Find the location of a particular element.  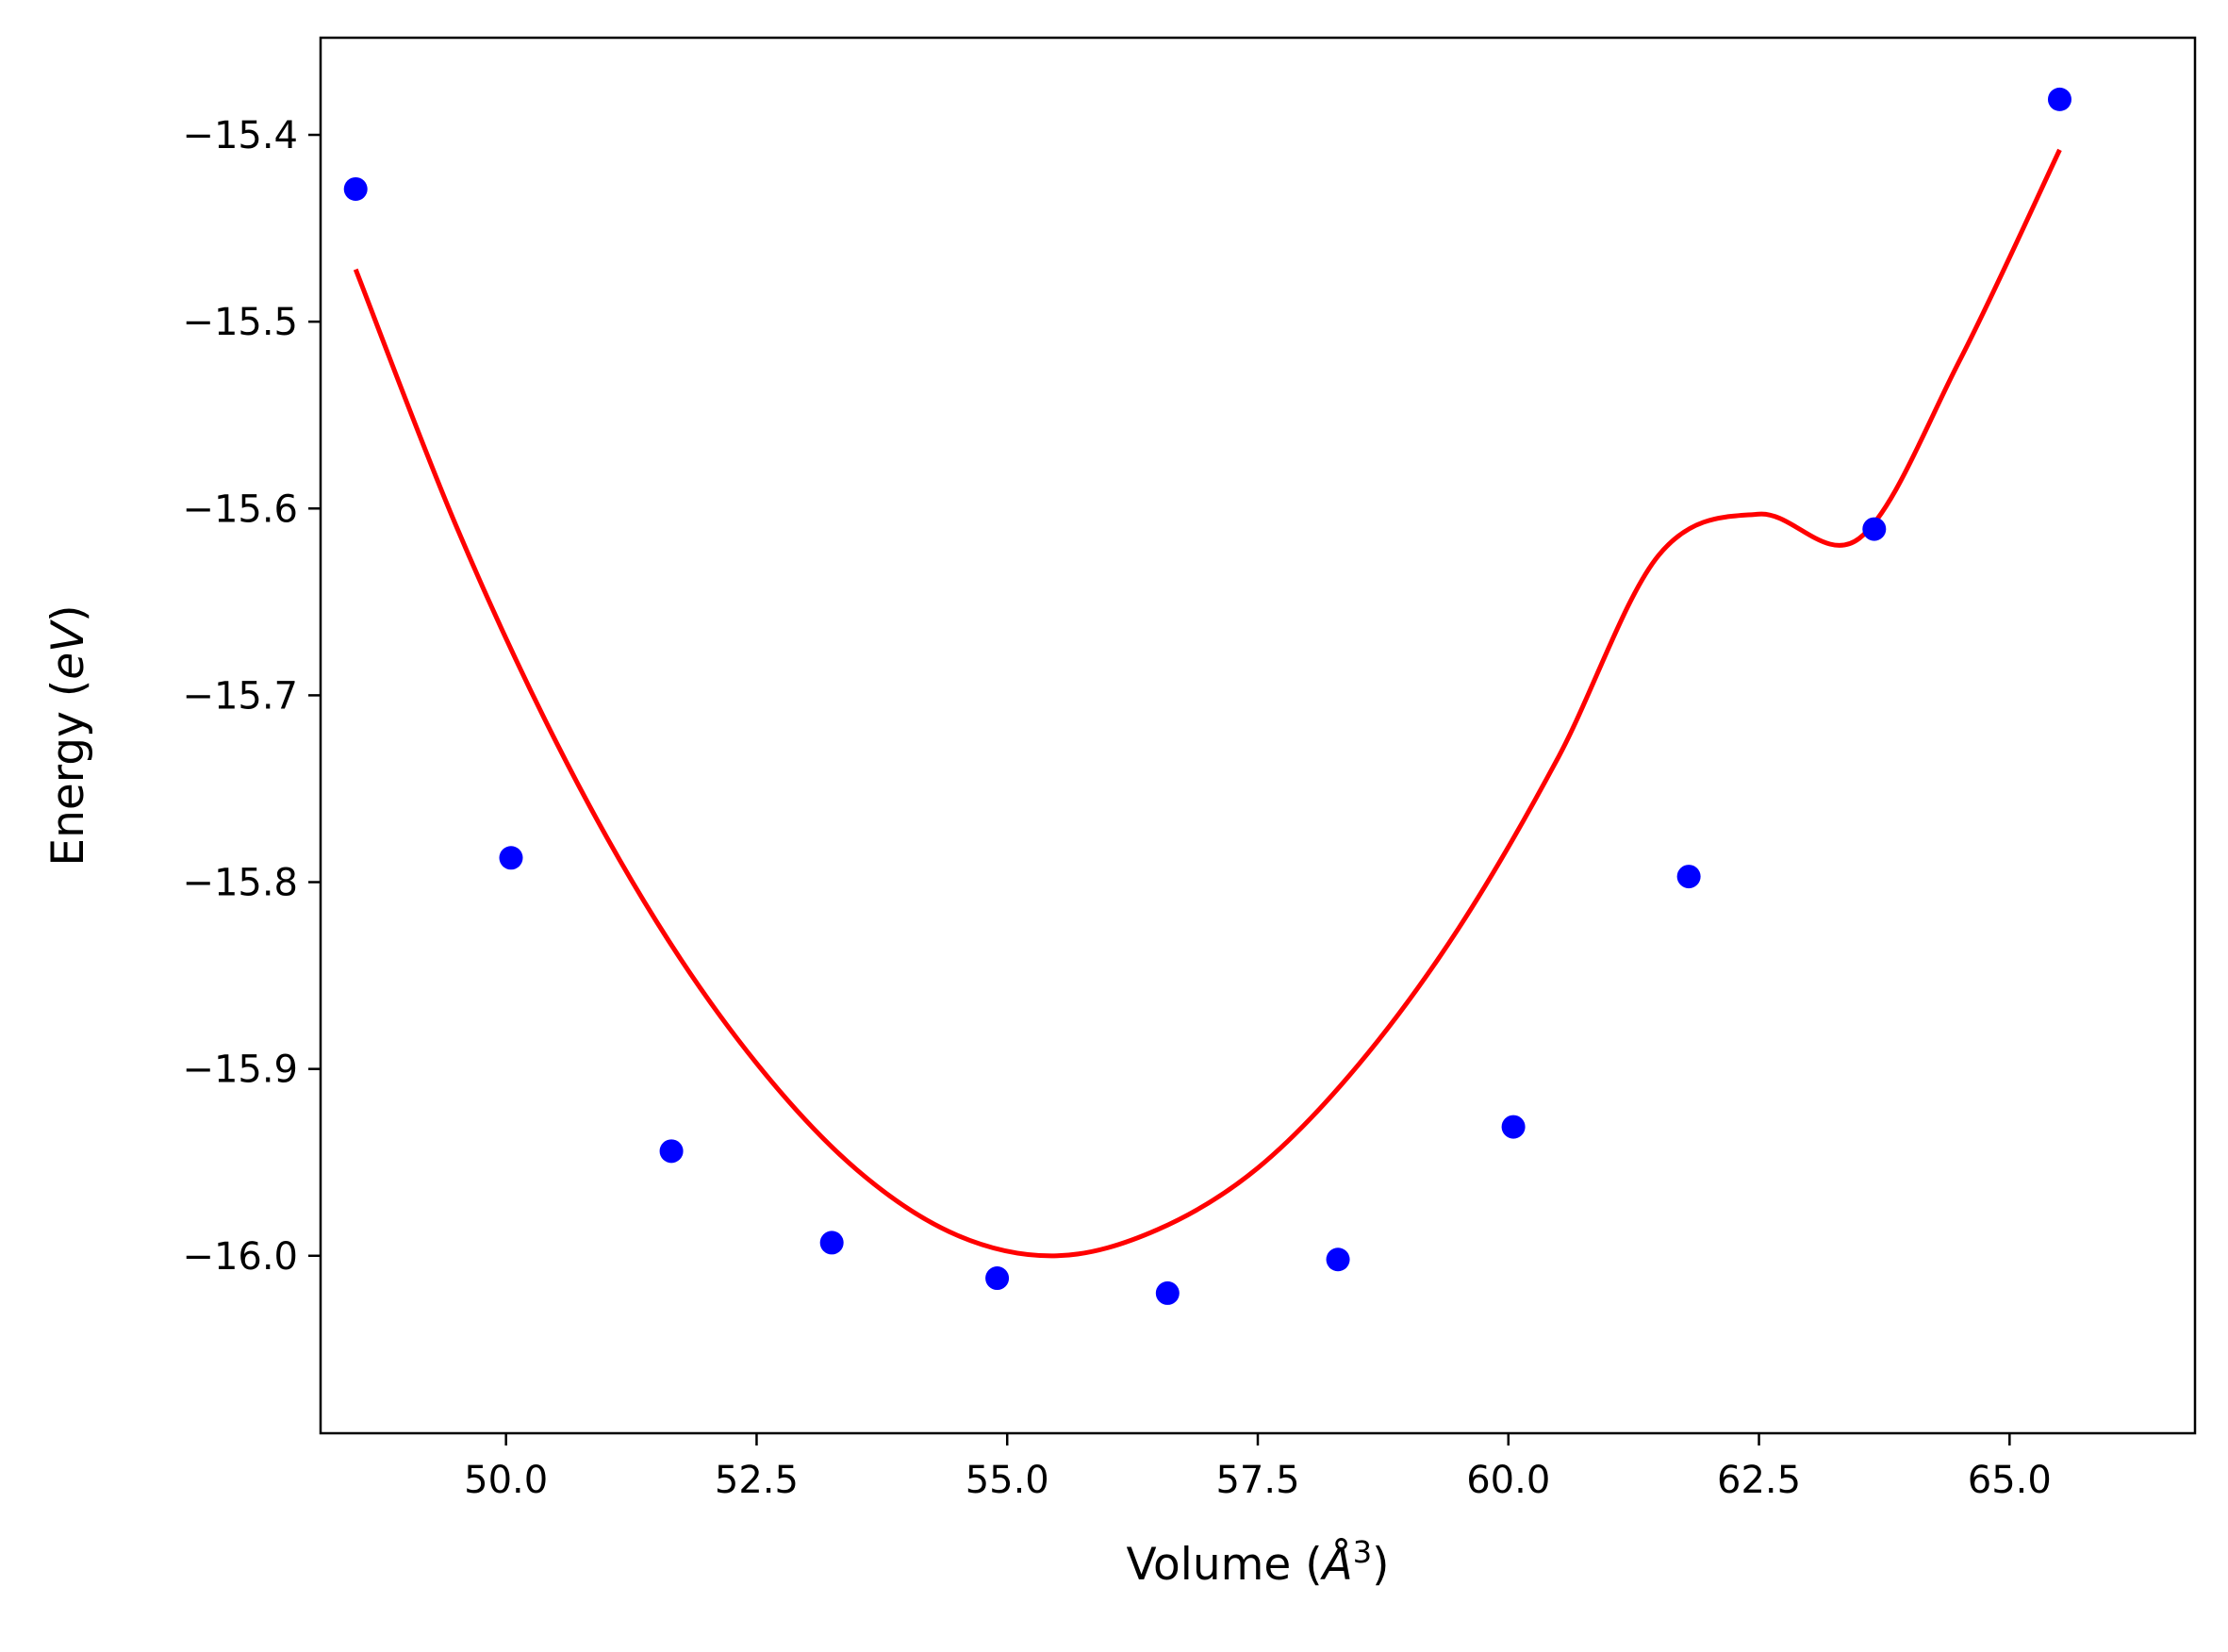

x-tick-label: 55.0 is located at coordinates (1007, 1480).